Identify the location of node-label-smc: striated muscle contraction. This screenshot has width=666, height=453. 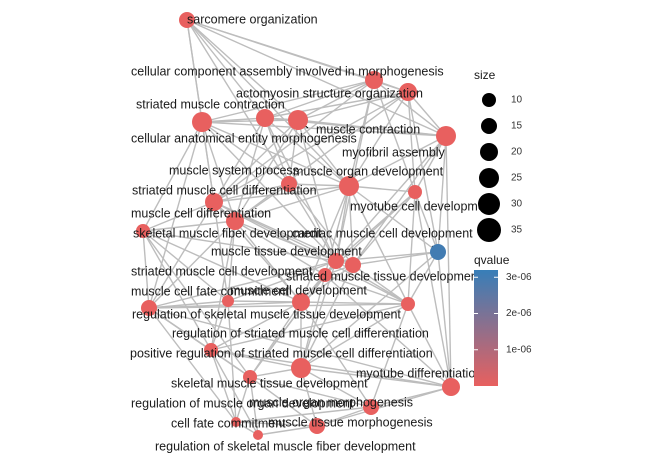
(210, 104).